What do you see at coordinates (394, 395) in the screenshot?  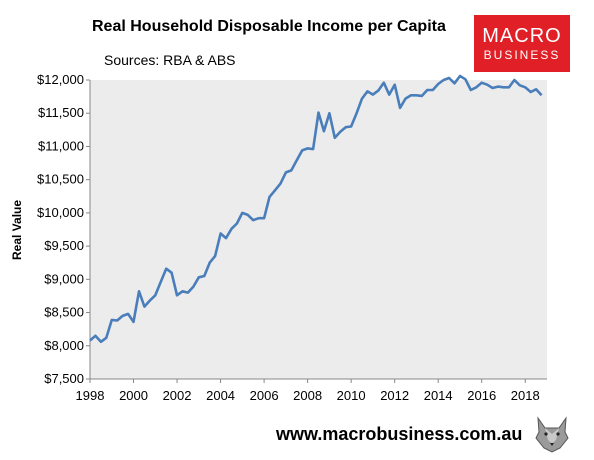 I see `x-tick-label: 2012` at bounding box center [394, 395].